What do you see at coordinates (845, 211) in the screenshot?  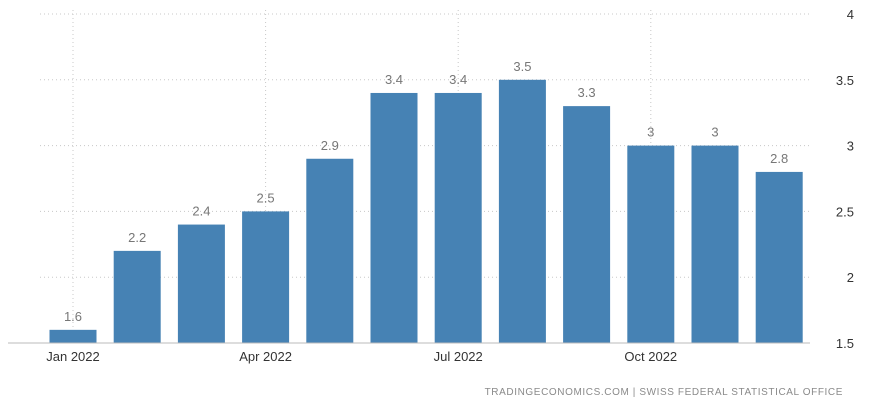 I see `y-tick-label: 2.5` at bounding box center [845, 211].